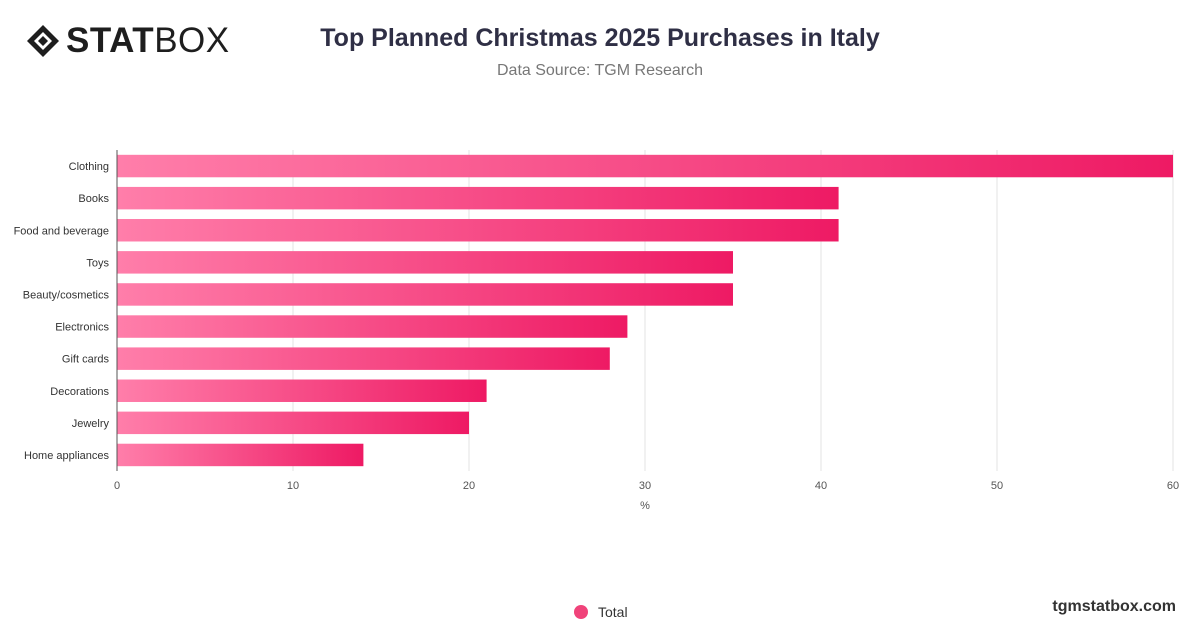 The height and width of the screenshot is (628, 1200). Describe the element at coordinates (66, 295) in the screenshot. I see `category-label: Beauty/cosmetics` at that location.